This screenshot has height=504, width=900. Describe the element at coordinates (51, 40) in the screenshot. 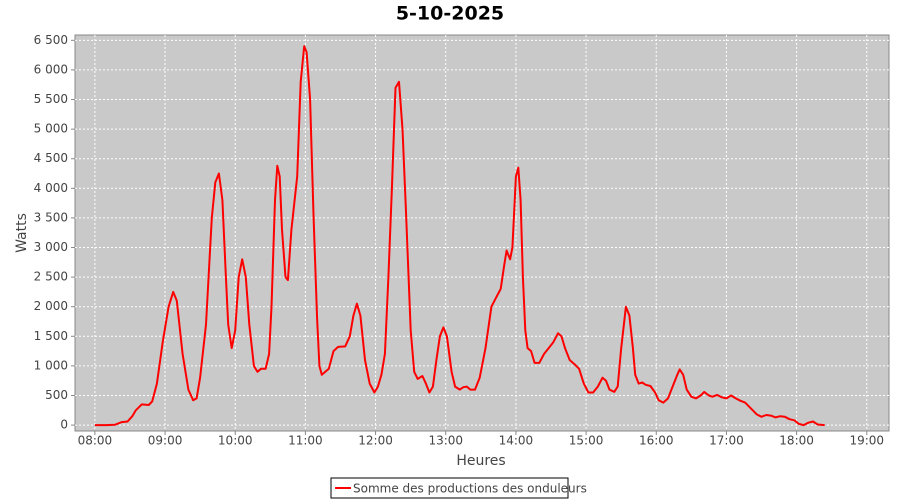

I see `y-tick-label: 6 500` at that location.